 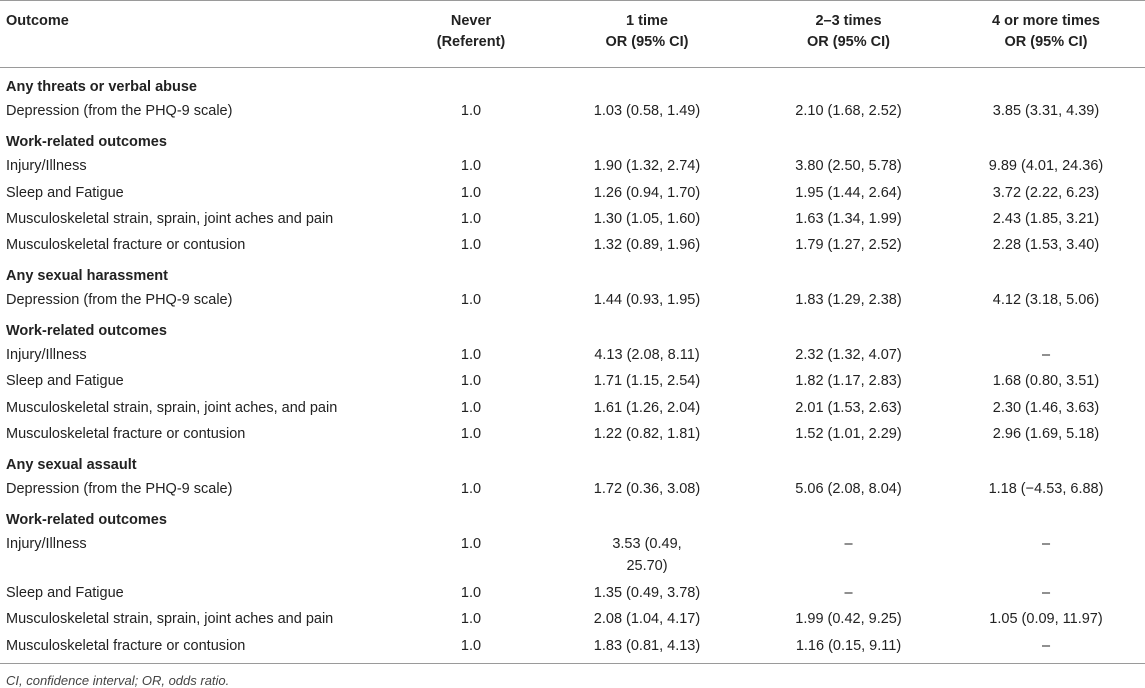 I want to click on section-row: Any sexual harassment, so click(x=572, y=273).